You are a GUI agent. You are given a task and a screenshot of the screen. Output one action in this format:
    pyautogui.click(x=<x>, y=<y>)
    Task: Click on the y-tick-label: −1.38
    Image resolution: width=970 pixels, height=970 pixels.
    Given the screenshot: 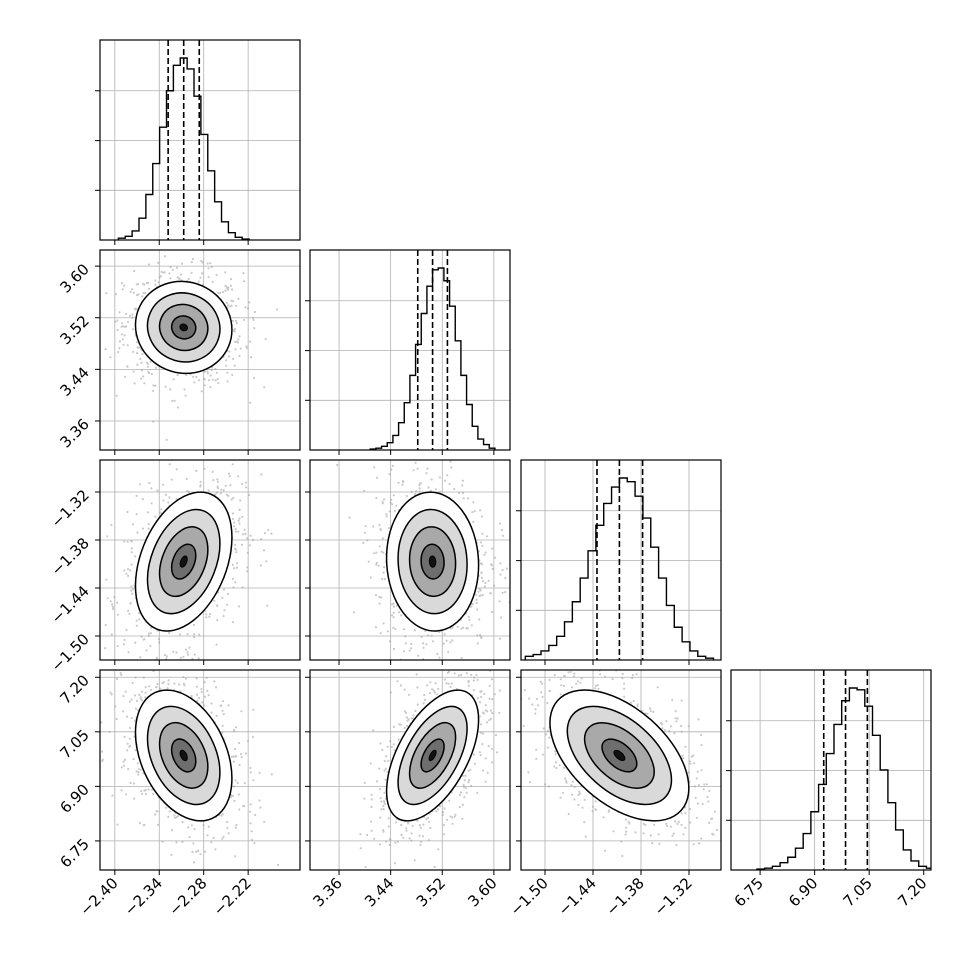 What is the action you would take?
    pyautogui.click(x=70, y=556)
    